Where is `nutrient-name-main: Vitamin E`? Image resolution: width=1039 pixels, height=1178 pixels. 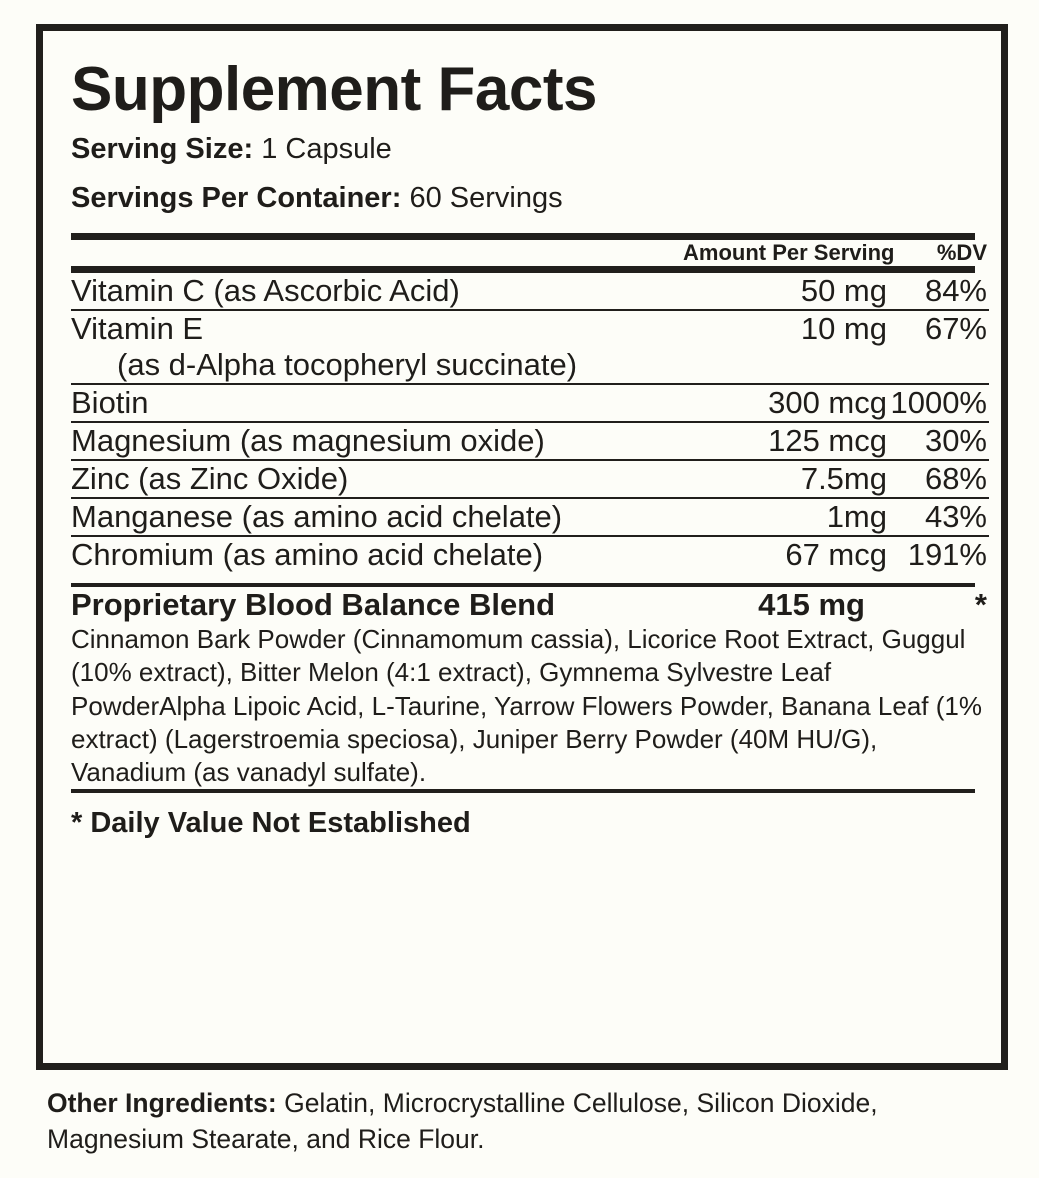
nutrient-name-main: Vitamin E is located at coordinates (137, 329).